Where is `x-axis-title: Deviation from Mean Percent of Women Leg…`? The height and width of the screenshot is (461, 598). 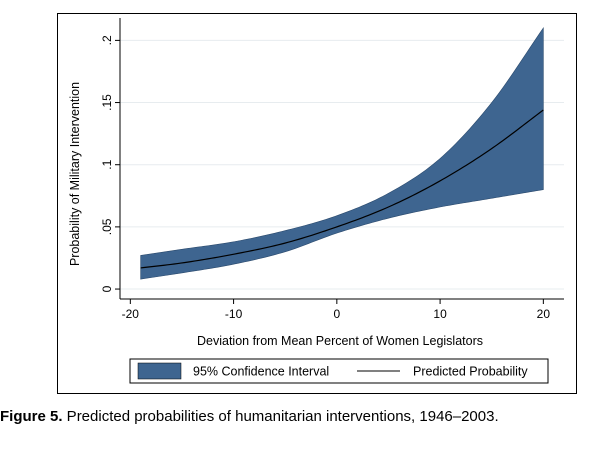
x-axis-title: Deviation from Mean Percent of Women Leg… is located at coordinates (340, 341).